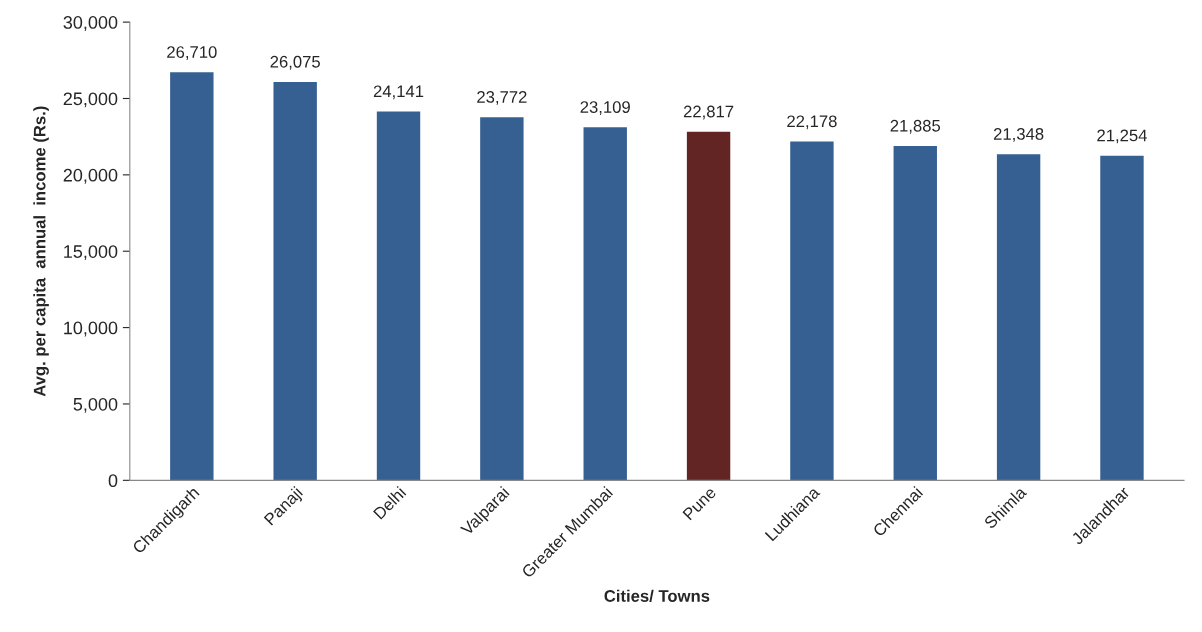  What do you see at coordinates (113, 481) in the screenshot?
I see `y-tick-label: 0` at bounding box center [113, 481].